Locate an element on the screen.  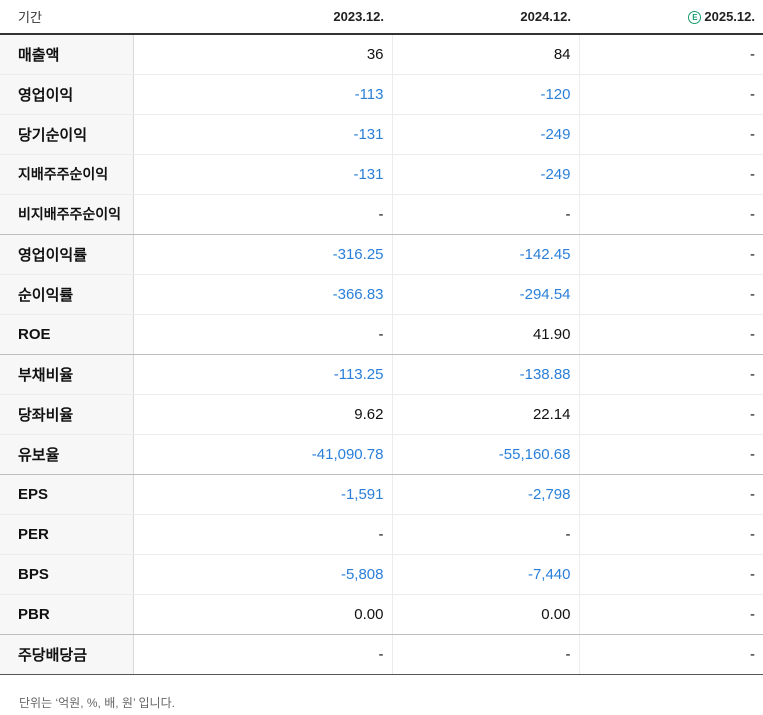
value-cell: -1,591 is located at coordinates (263, 494).